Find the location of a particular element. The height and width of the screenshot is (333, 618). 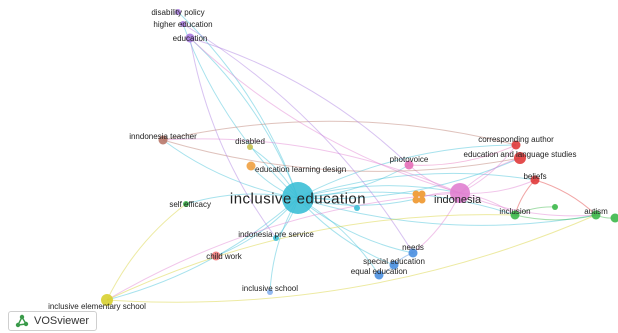

label-education-and-language-studies: education and language studies is located at coordinates (520, 154).